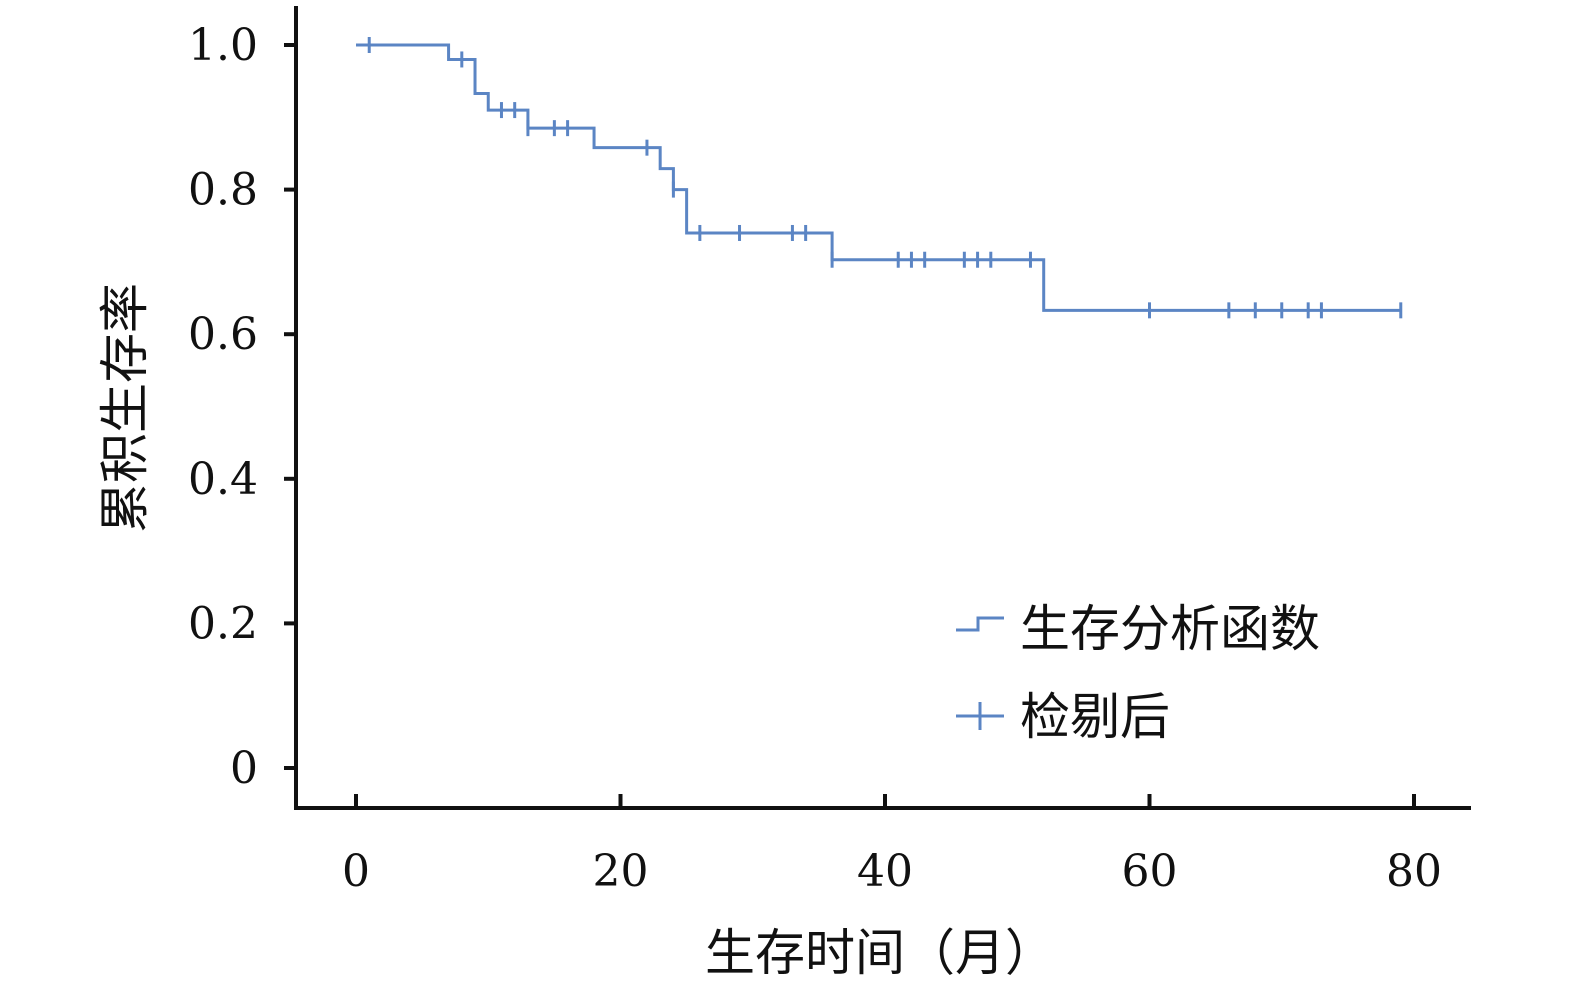 The height and width of the screenshot is (996, 1575). What do you see at coordinates (223, 45) in the screenshot?
I see `y-tick-label: 1.0` at bounding box center [223, 45].